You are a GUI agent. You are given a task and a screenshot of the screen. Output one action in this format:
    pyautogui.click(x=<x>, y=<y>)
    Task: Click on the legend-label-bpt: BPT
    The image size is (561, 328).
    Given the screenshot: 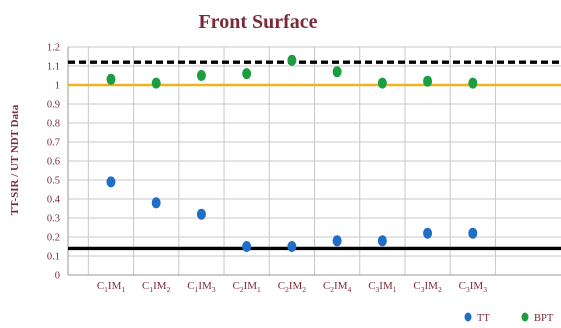 What is the action you would take?
    pyautogui.click(x=544, y=318)
    